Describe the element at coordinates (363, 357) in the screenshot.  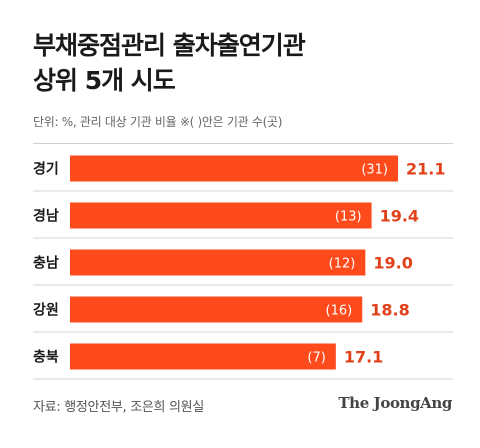
I see `value-label: 17.1` at that location.